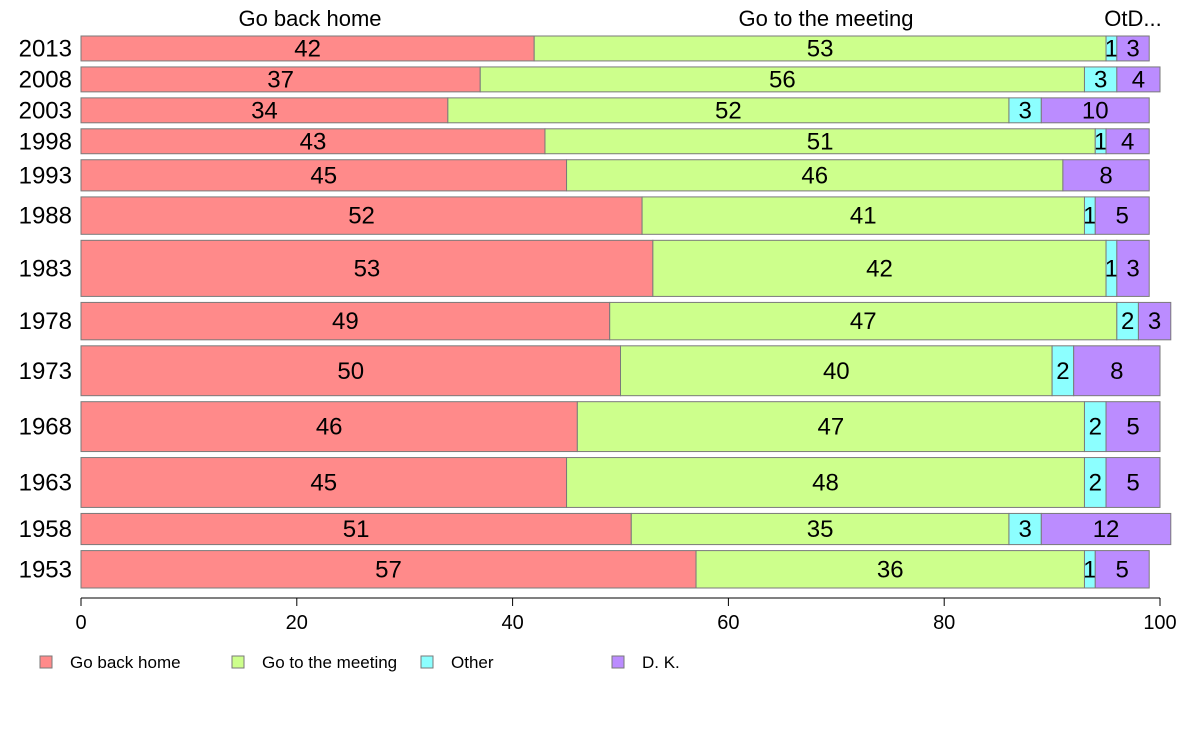 The image size is (1188, 736). What do you see at coordinates (80, 623) in the screenshot?
I see `x-tick-label: 0` at bounding box center [80, 623].